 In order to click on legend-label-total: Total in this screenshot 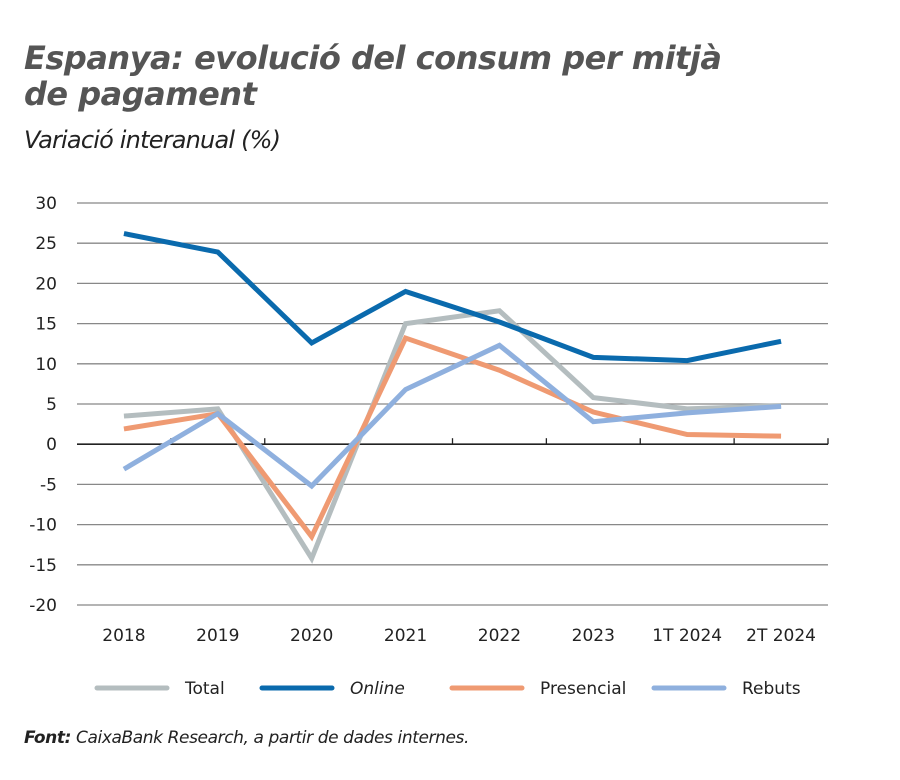, I will do `click(204, 689)`.